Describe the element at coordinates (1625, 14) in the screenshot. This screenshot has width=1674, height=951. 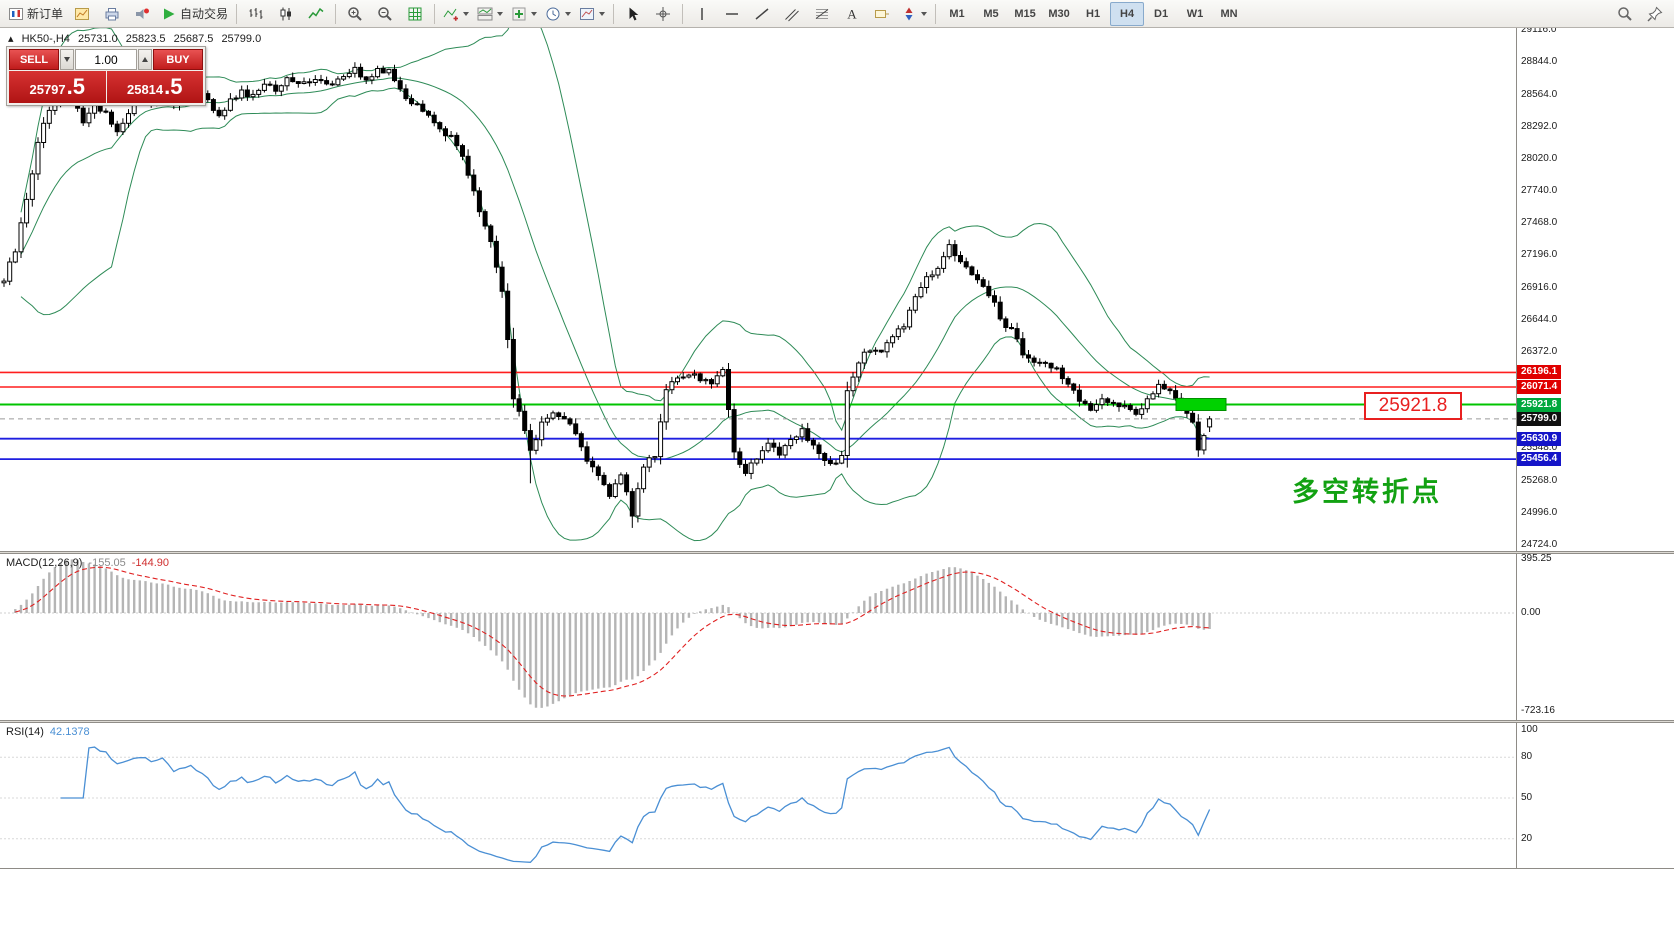
I see `search-button` at that location.